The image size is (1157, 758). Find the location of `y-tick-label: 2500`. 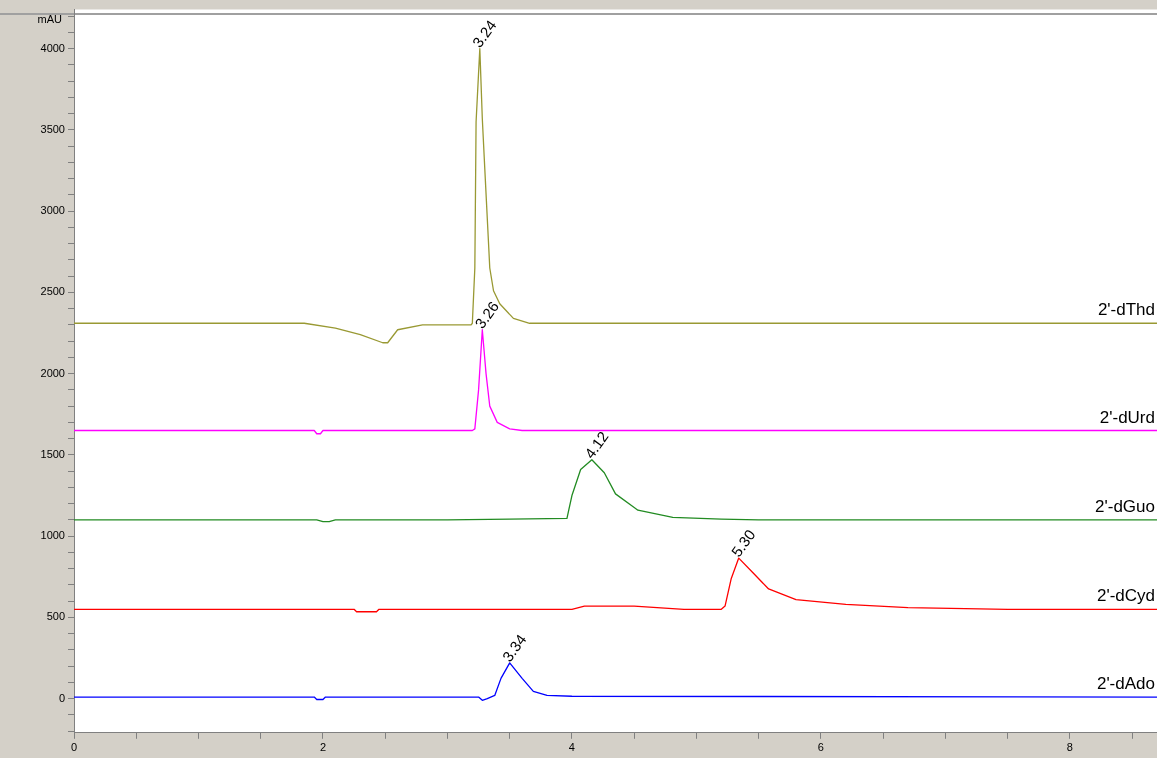

y-tick-label: 2500 is located at coordinates (52, 291).